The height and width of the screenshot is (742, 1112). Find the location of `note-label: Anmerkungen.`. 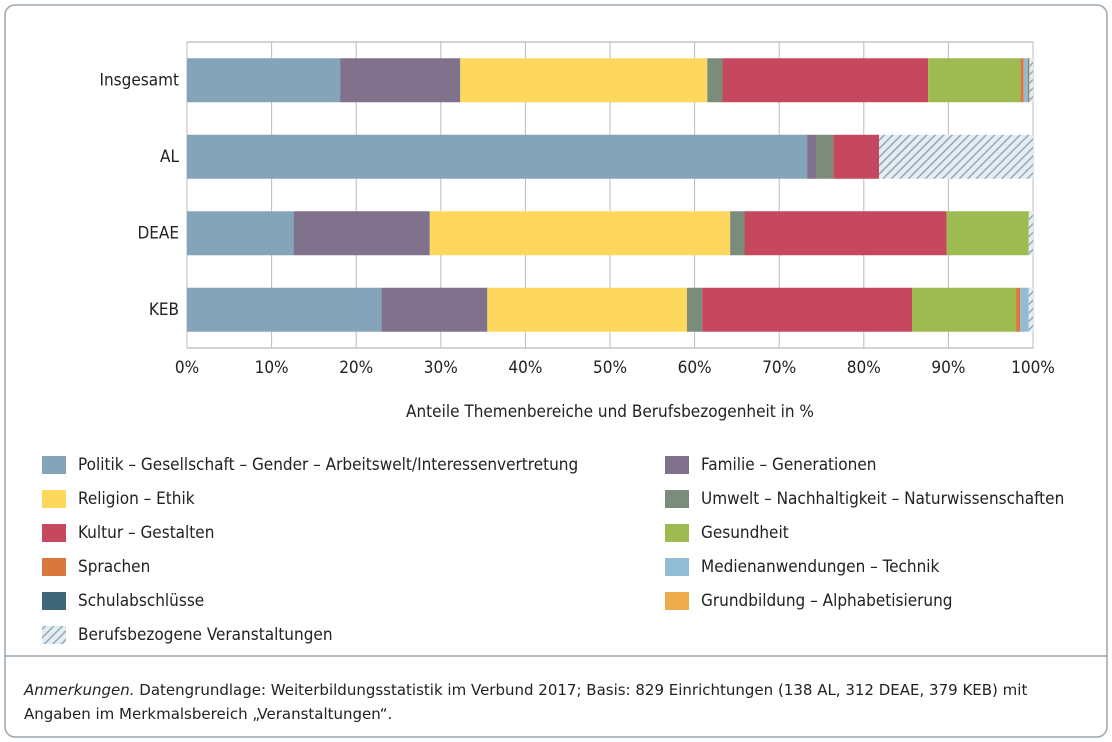

note-label: Anmerkungen. is located at coordinates (79, 690).